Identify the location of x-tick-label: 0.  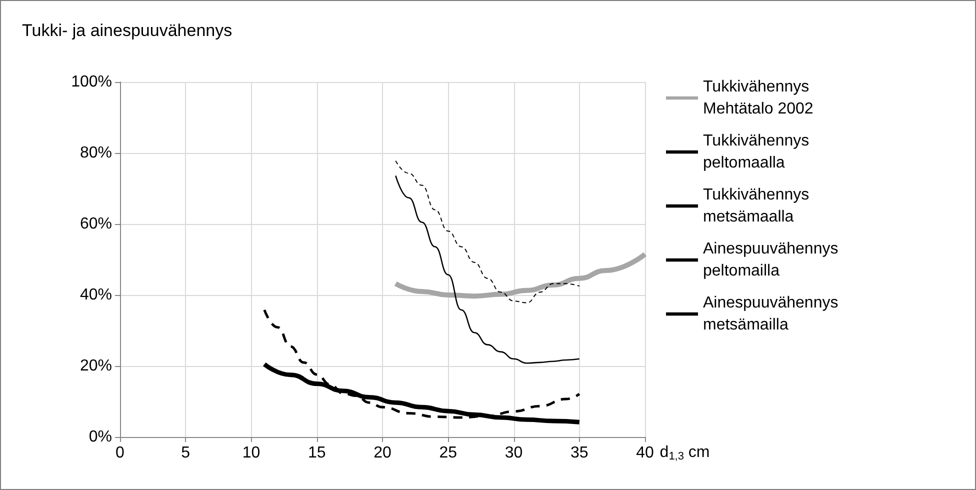
(120, 453).